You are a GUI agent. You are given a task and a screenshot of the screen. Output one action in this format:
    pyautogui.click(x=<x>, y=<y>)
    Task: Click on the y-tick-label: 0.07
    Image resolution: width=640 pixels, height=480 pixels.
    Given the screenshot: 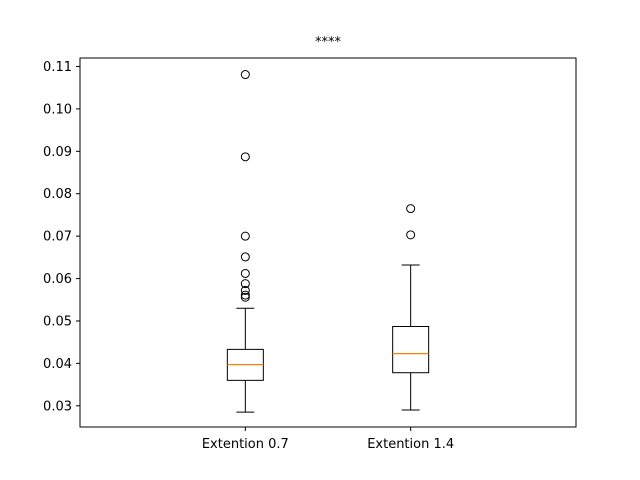 What is the action you would take?
    pyautogui.click(x=57, y=237)
    